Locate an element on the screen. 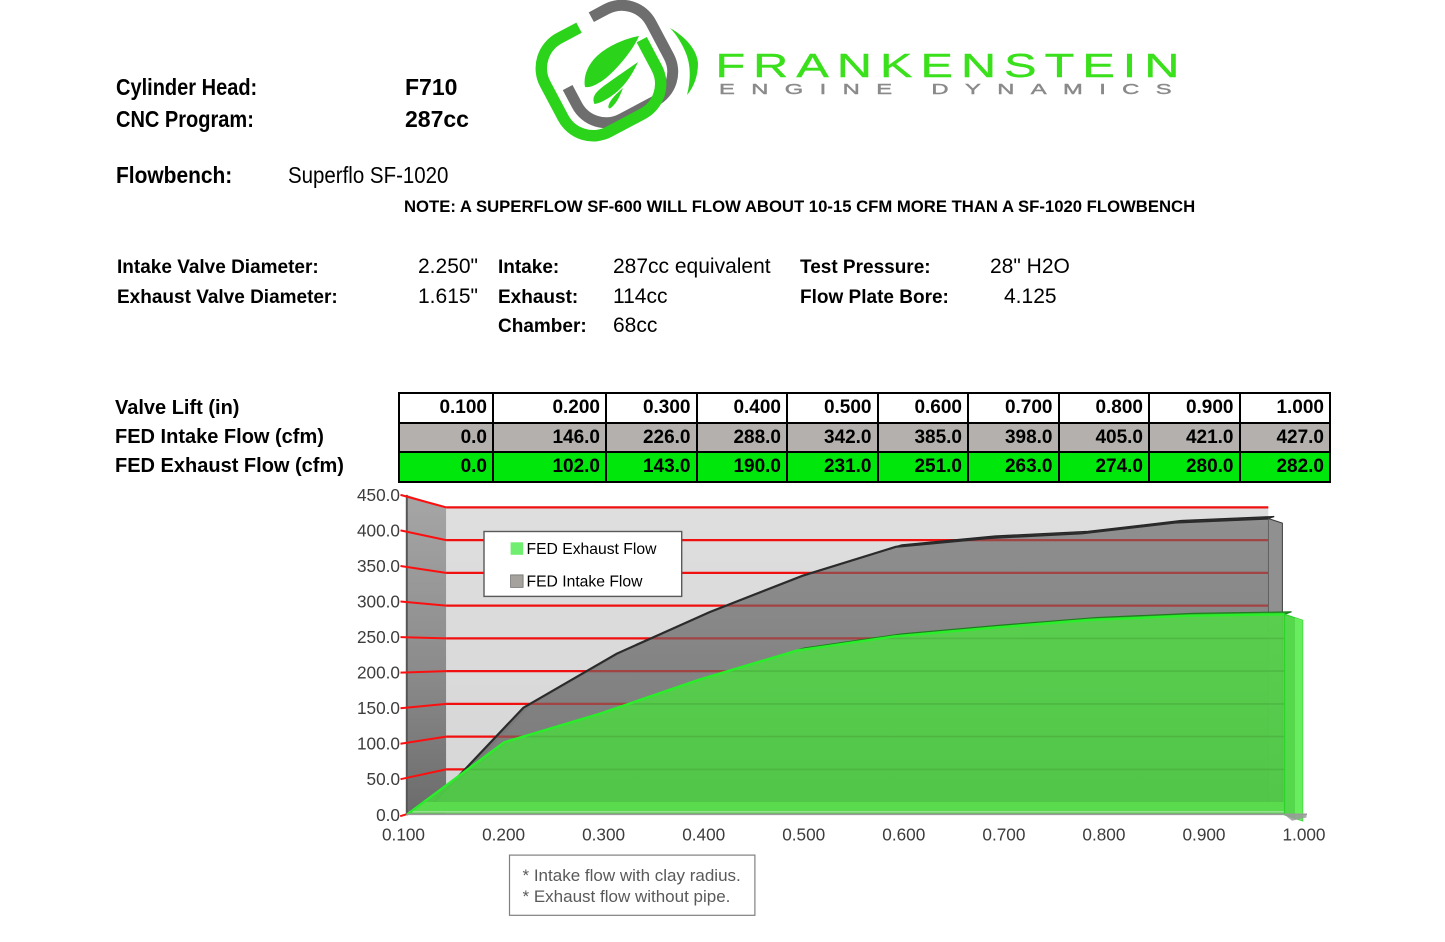 The image size is (1445, 942). svg-text: * Exhaust flow without pipe. is located at coordinates (627, 896).